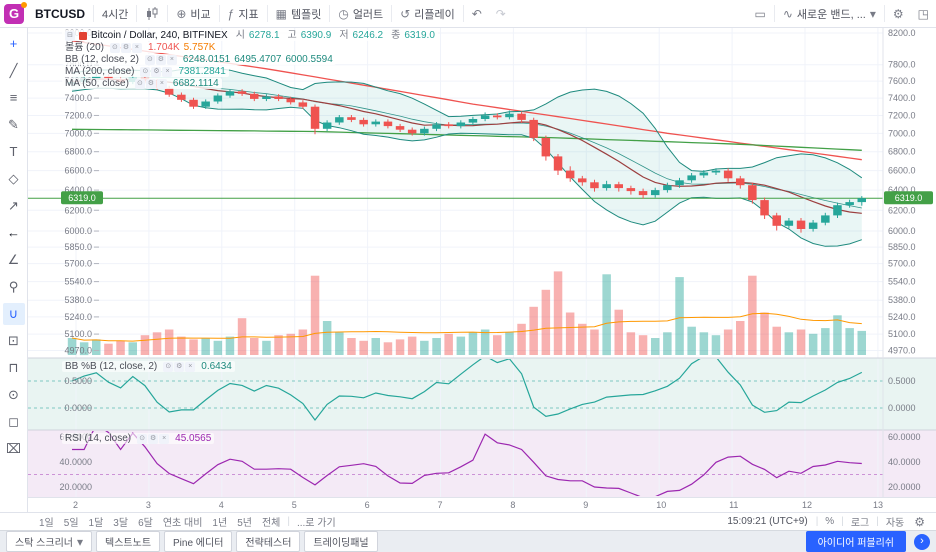 This screenshot has height=552, width=936. I want to click on time-scale: 2 3 4 5 6 7 8 9 10 11 12 13, so click(482, 505).